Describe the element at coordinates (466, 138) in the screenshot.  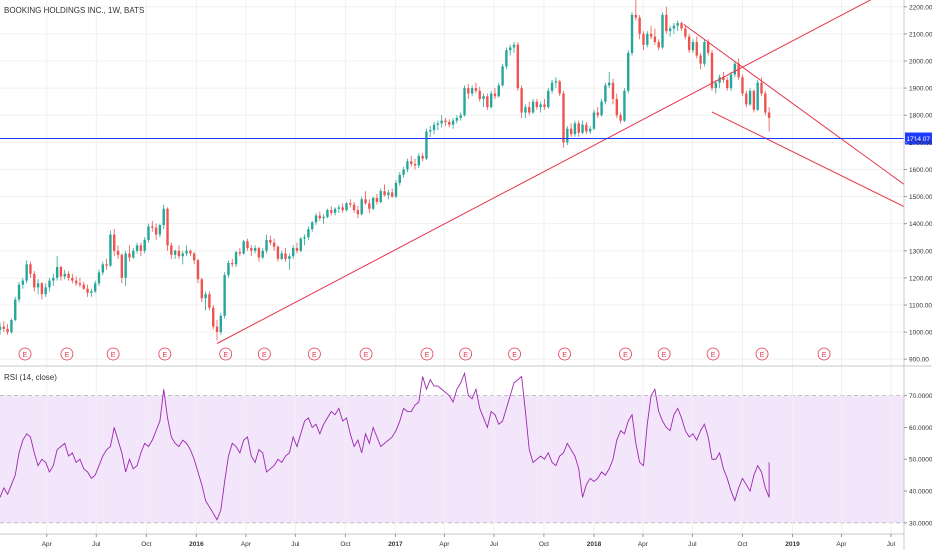
I see `price-line-group: 1714.07` at that location.